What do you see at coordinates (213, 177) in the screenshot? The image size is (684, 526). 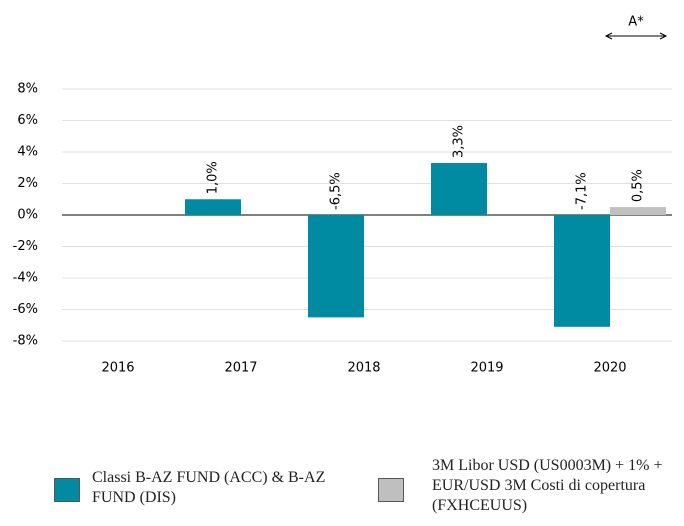 I see `value-label: 1,0%` at bounding box center [213, 177].